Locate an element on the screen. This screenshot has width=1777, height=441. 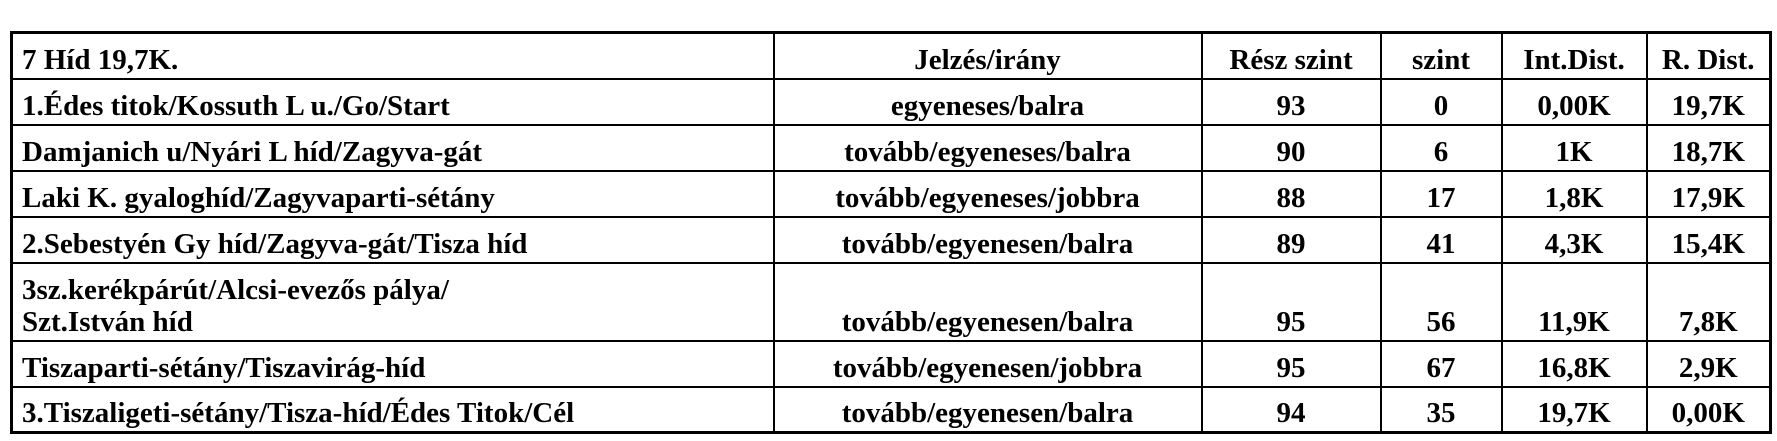
cell: Int.Dist. is located at coordinates (1574, 55).